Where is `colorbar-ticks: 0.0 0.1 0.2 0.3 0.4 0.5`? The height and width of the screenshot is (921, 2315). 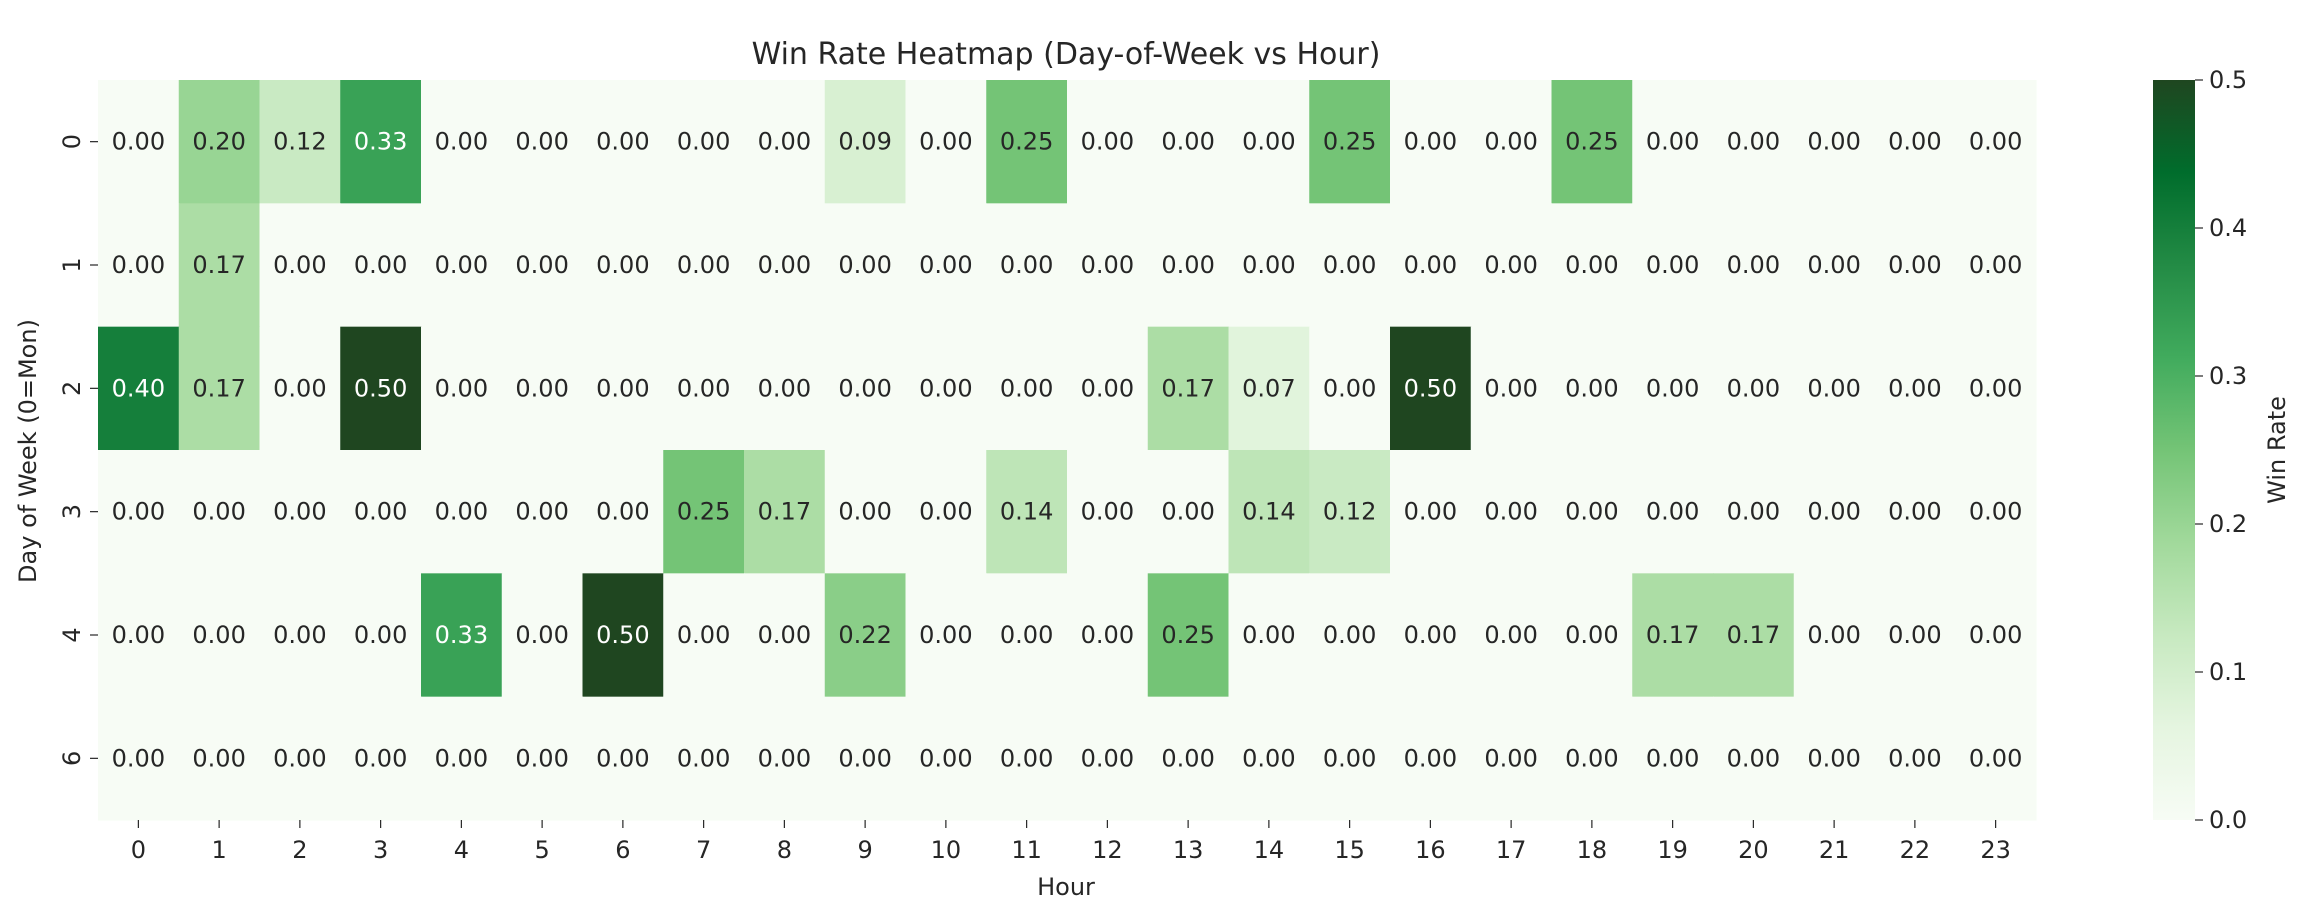
colorbar-ticks: 0.0 0.1 0.2 0.3 0.4 0.5 is located at coordinates (2221, 450).